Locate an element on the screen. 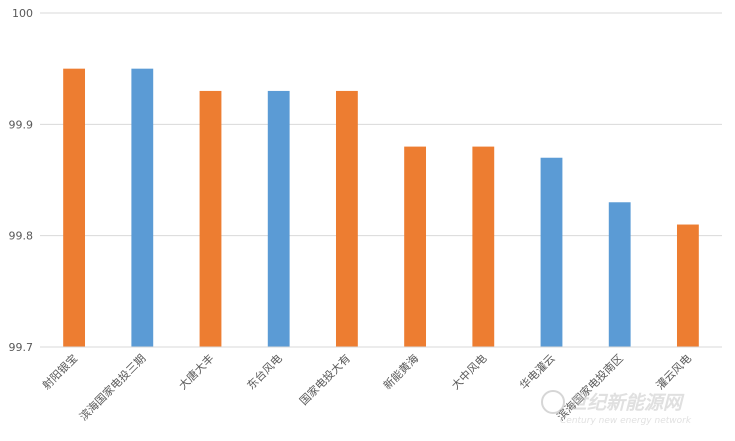  x-category-label: 国家电投大有 is located at coordinates (324, 379).